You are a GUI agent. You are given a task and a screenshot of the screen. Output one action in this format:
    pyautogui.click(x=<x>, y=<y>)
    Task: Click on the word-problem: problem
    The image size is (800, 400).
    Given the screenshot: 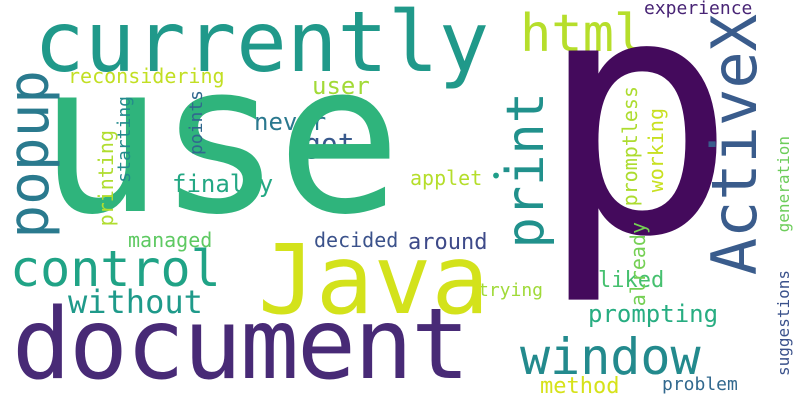 What is the action you would take?
    pyautogui.click(x=700, y=384)
    